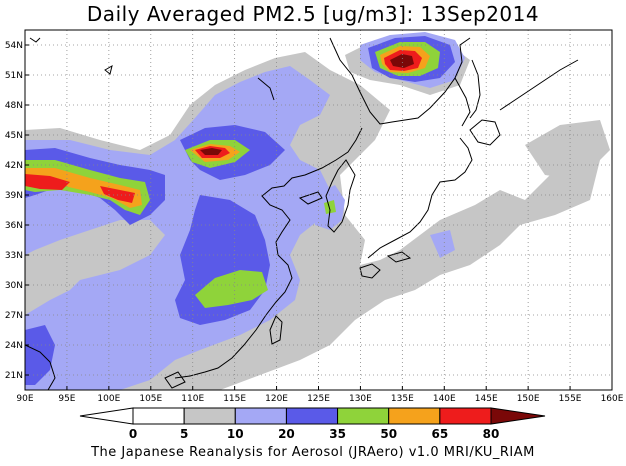 The width and height of the screenshot is (626, 466). Describe the element at coordinates (14, 226) in the screenshot. I see `lat-tick-label: 36N` at that location.